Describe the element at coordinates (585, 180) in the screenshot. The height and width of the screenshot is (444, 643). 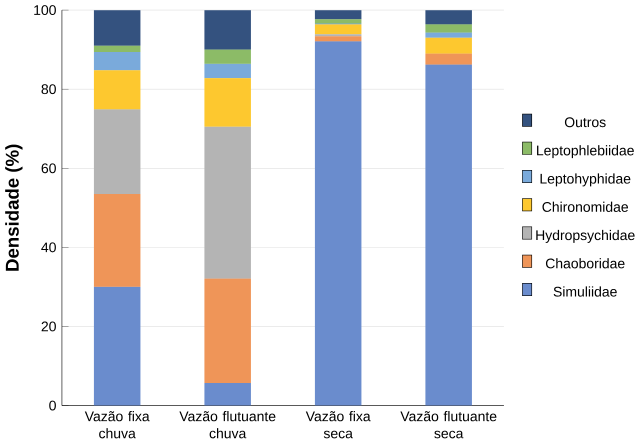
I see `legend-label: Leptohyphidae` at that location.